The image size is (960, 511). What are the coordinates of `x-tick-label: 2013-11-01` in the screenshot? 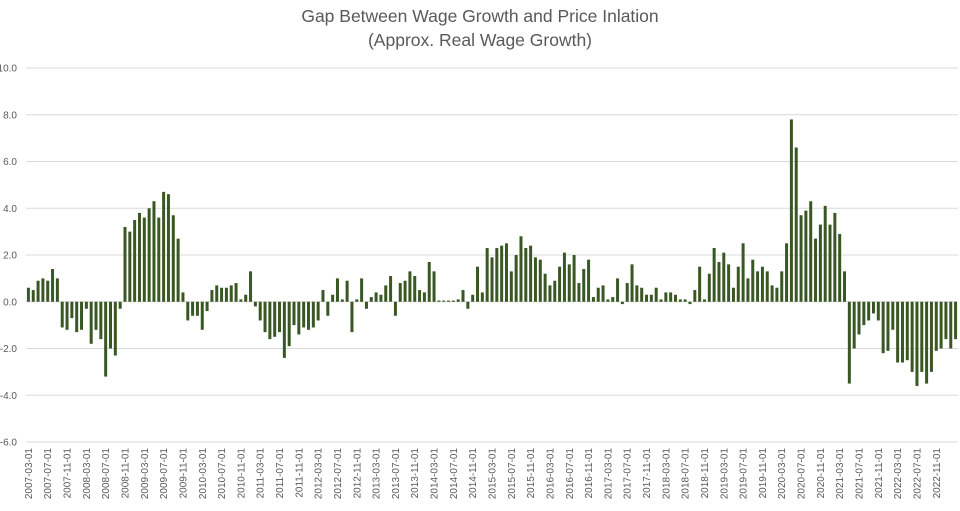 It's located at (415, 473).